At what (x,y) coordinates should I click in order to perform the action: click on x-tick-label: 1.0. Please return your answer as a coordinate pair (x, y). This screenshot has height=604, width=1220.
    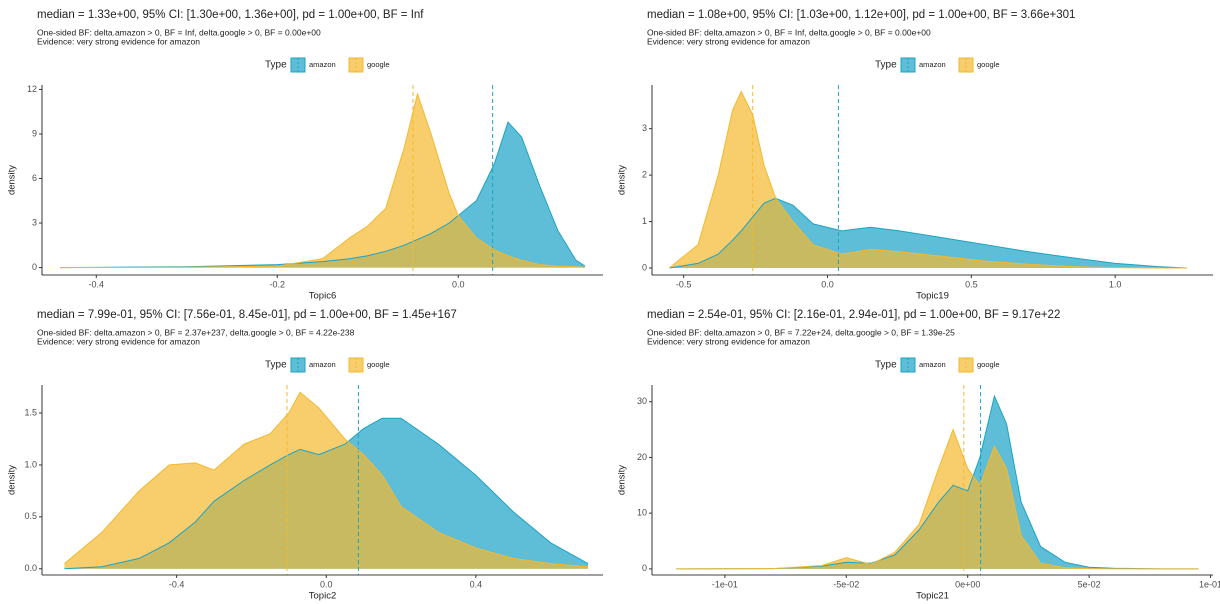
    Looking at the image, I should click on (1115, 284).